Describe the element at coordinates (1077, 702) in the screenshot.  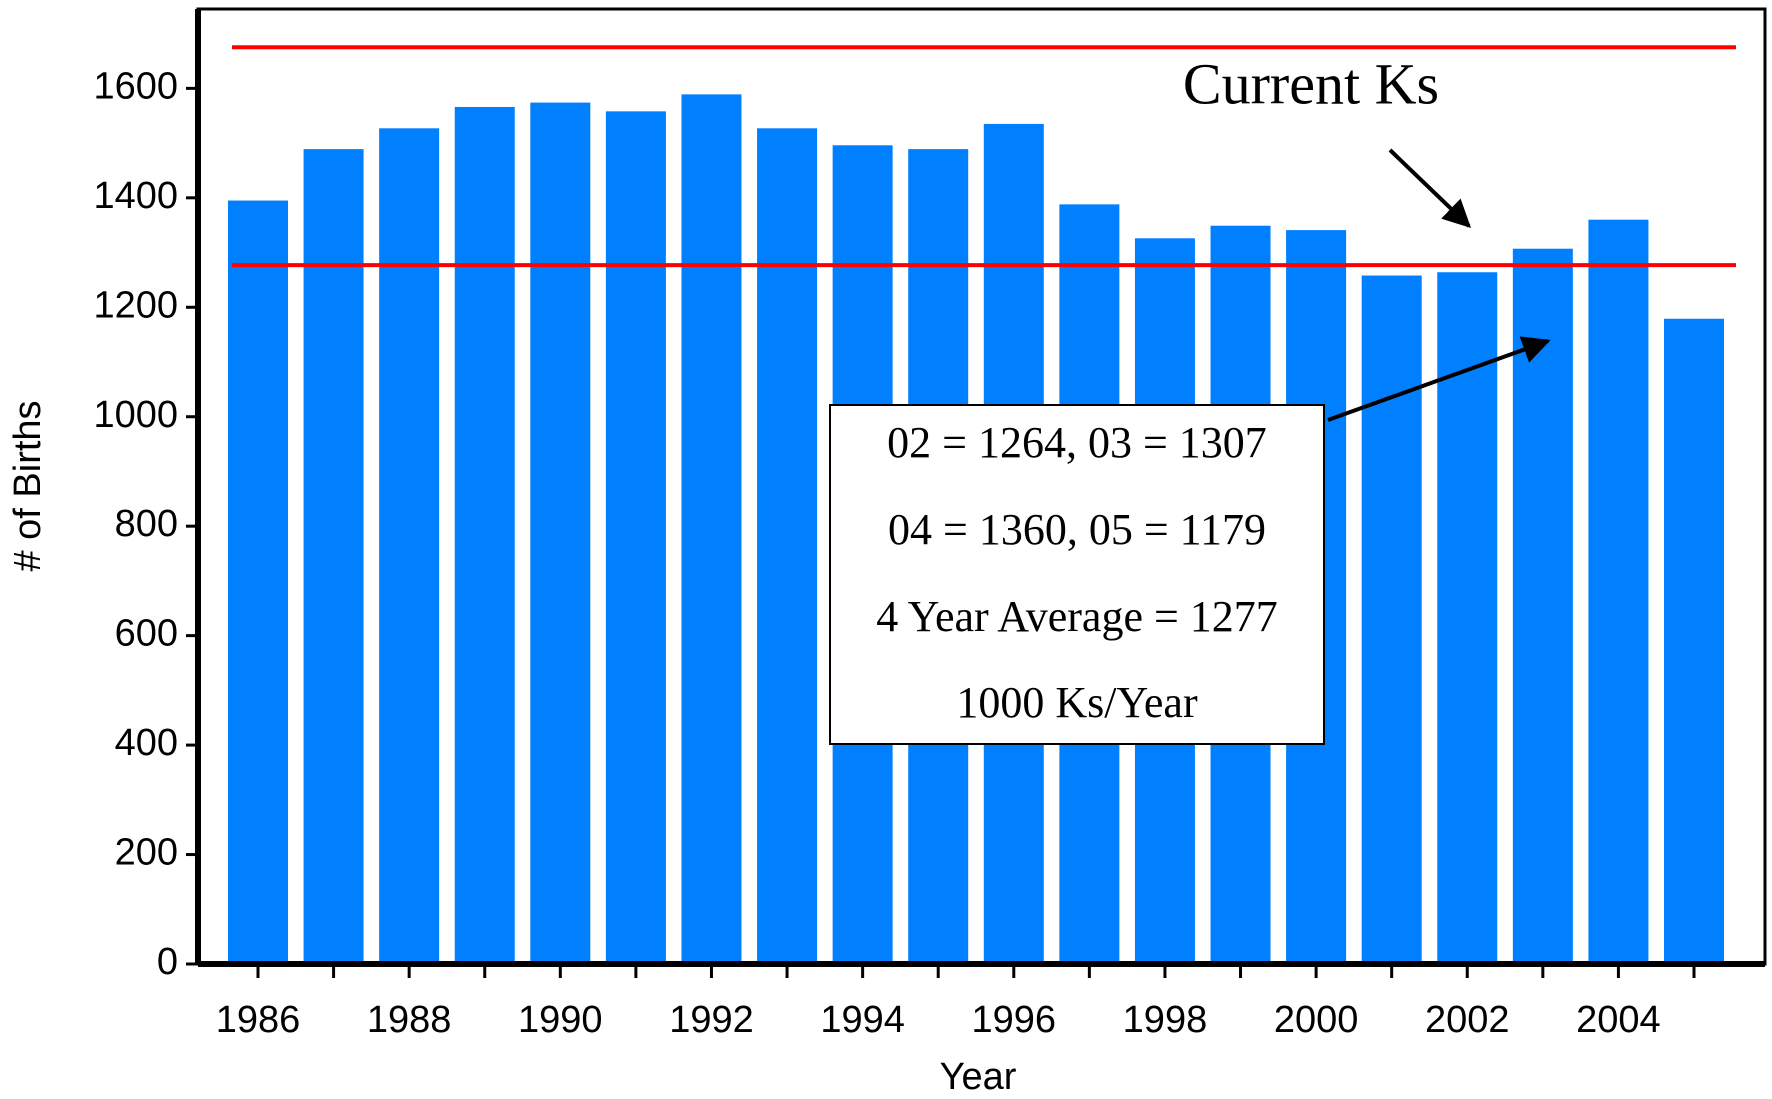
I see `annotation-line: 1000 Ks/Year` at that location.